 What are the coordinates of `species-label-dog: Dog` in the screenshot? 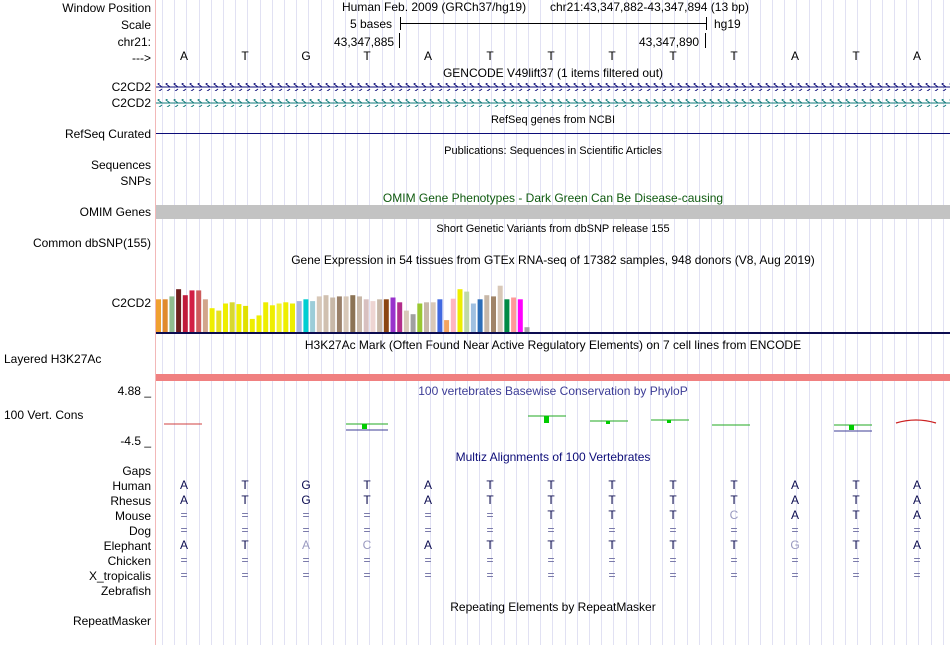 It's located at (139, 531).